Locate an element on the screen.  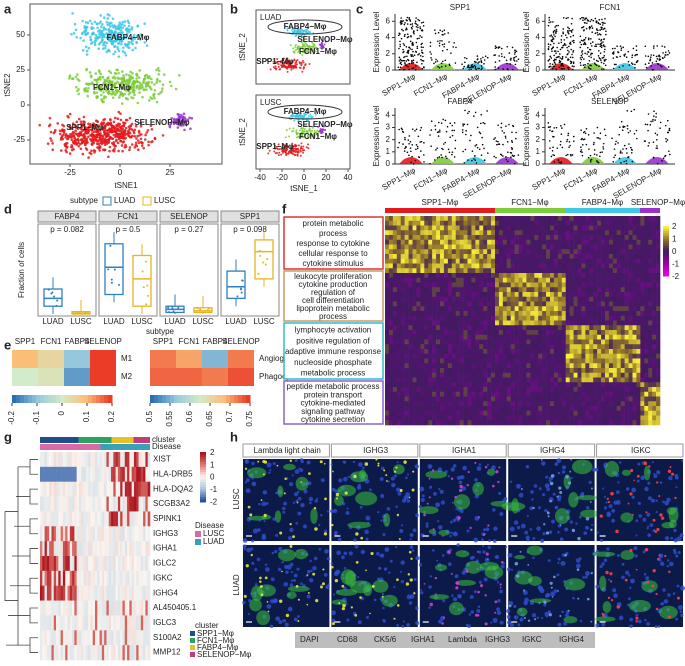
colorbar-label: 0.75 is located at coordinates (249, 418).